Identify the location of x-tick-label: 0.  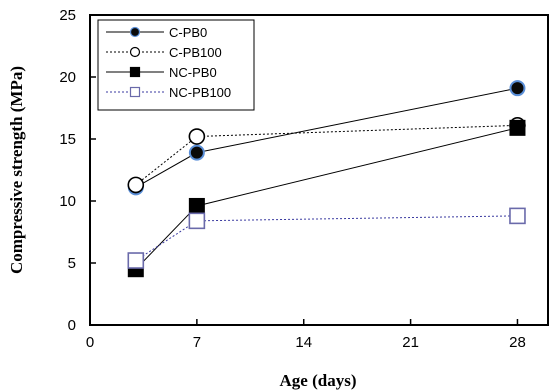
(90, 342).